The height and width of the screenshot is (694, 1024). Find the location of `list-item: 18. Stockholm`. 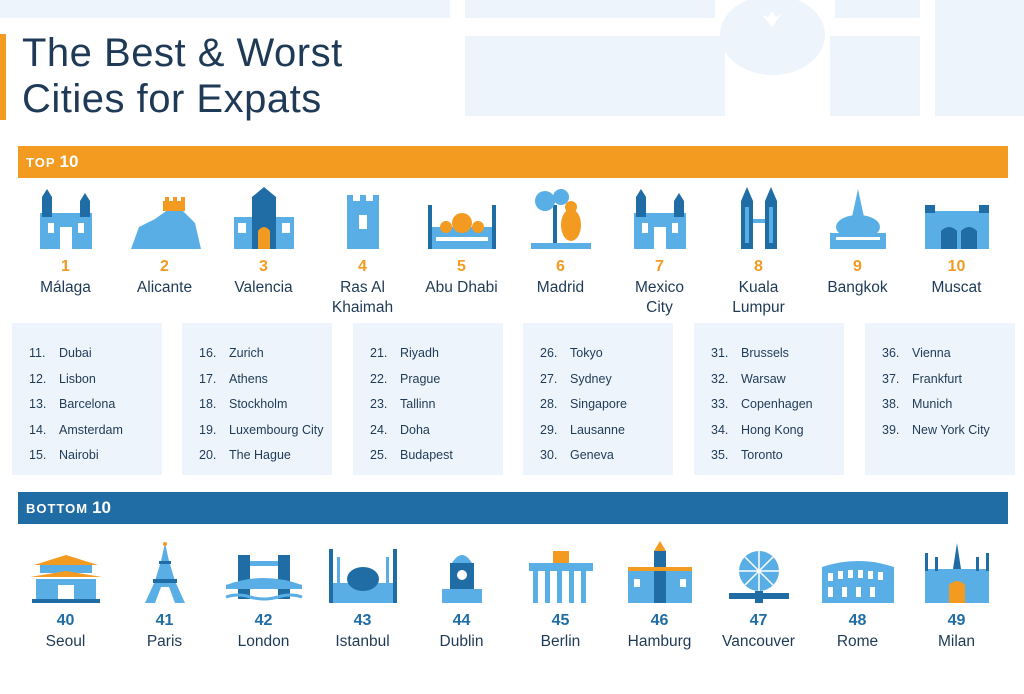

list-item: 18. Stockholm is located at coordinates (257, 405).